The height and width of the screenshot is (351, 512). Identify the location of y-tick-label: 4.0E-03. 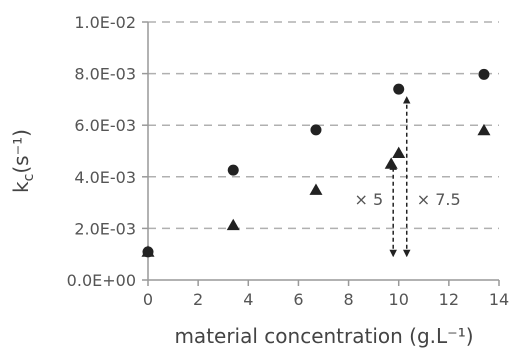
(105, 177).